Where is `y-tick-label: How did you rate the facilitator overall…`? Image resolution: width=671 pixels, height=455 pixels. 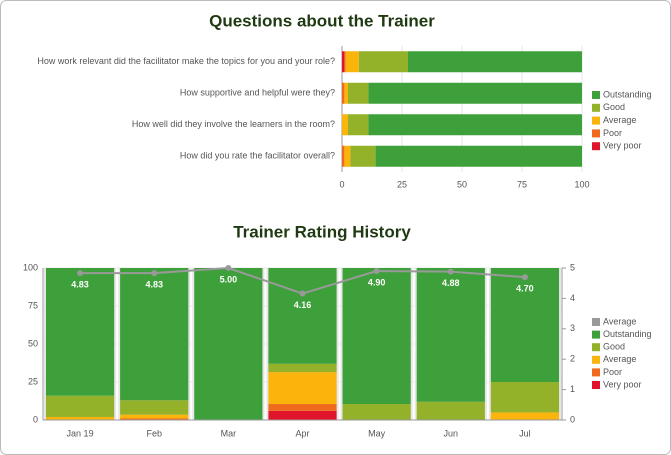
y-tick-label: How did you rate the facilitator overall… is located at coordinates (257, 156).